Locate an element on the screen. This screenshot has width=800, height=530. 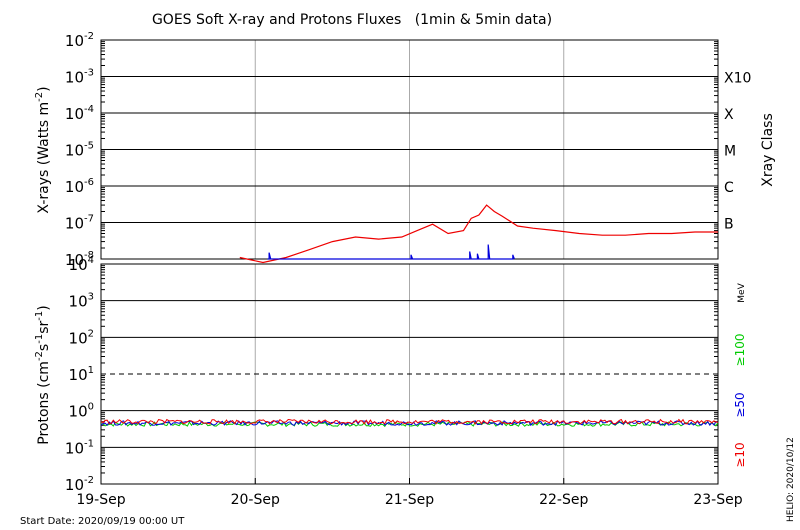
xray-series-long is located at coordinates (478, 234).